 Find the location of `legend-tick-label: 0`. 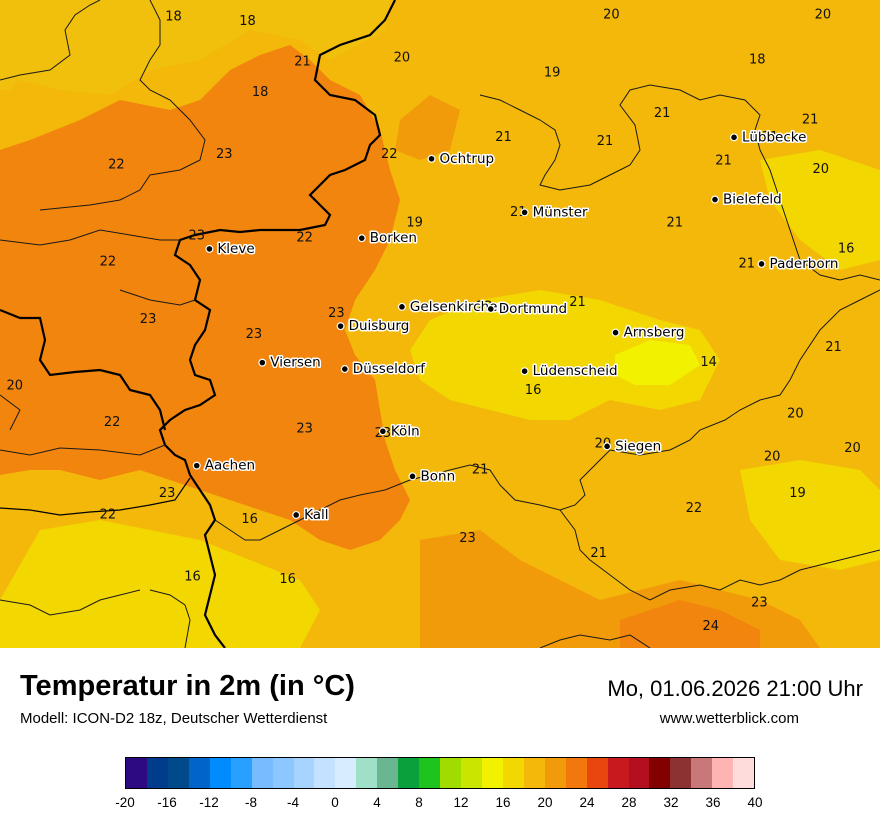

legend-tick-label: 0 is located at coordinates (335, 802).